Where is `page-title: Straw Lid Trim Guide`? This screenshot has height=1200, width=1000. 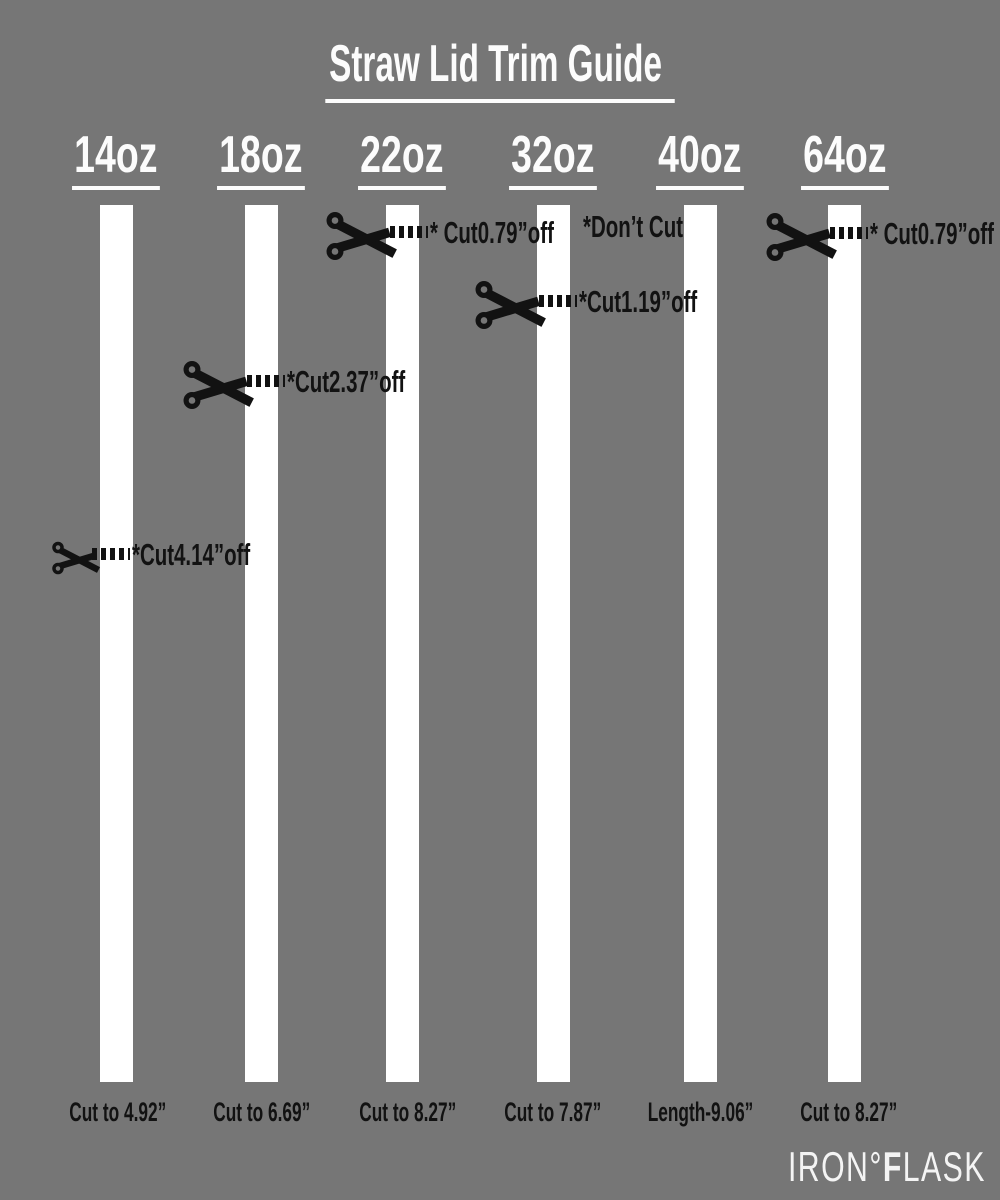 page-title: Straw Lid Trim Guide is located at coordinates (500, 69).